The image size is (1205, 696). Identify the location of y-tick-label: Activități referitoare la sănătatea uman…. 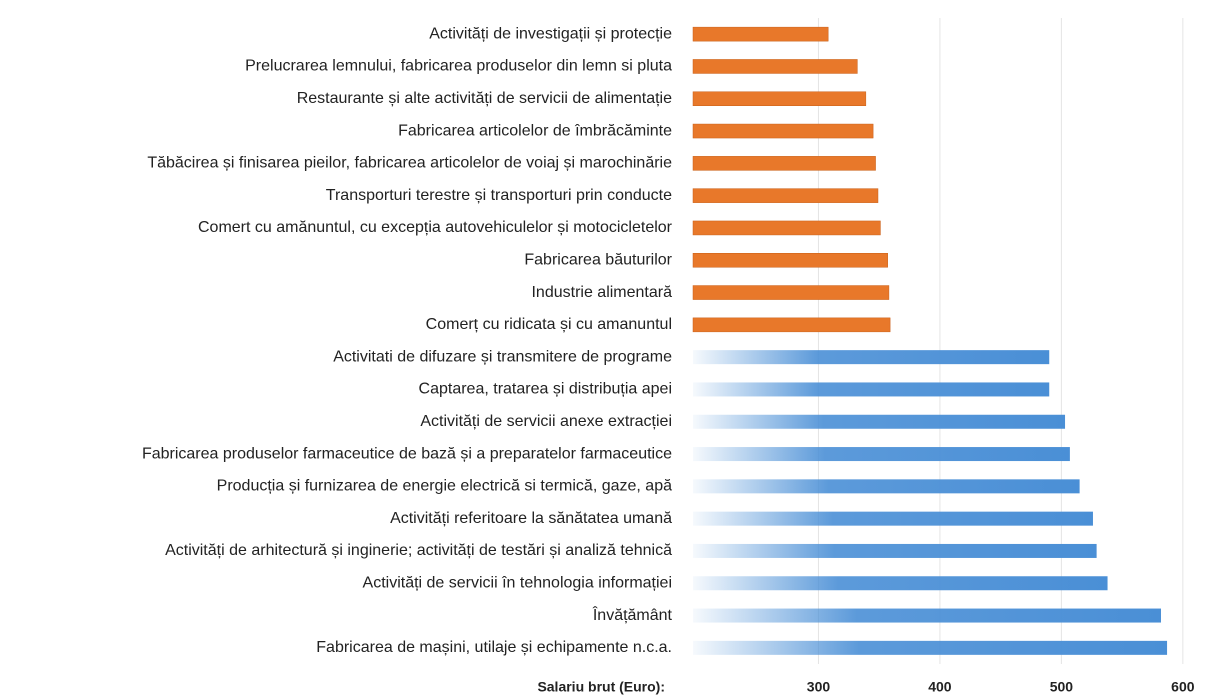
(531, 518).